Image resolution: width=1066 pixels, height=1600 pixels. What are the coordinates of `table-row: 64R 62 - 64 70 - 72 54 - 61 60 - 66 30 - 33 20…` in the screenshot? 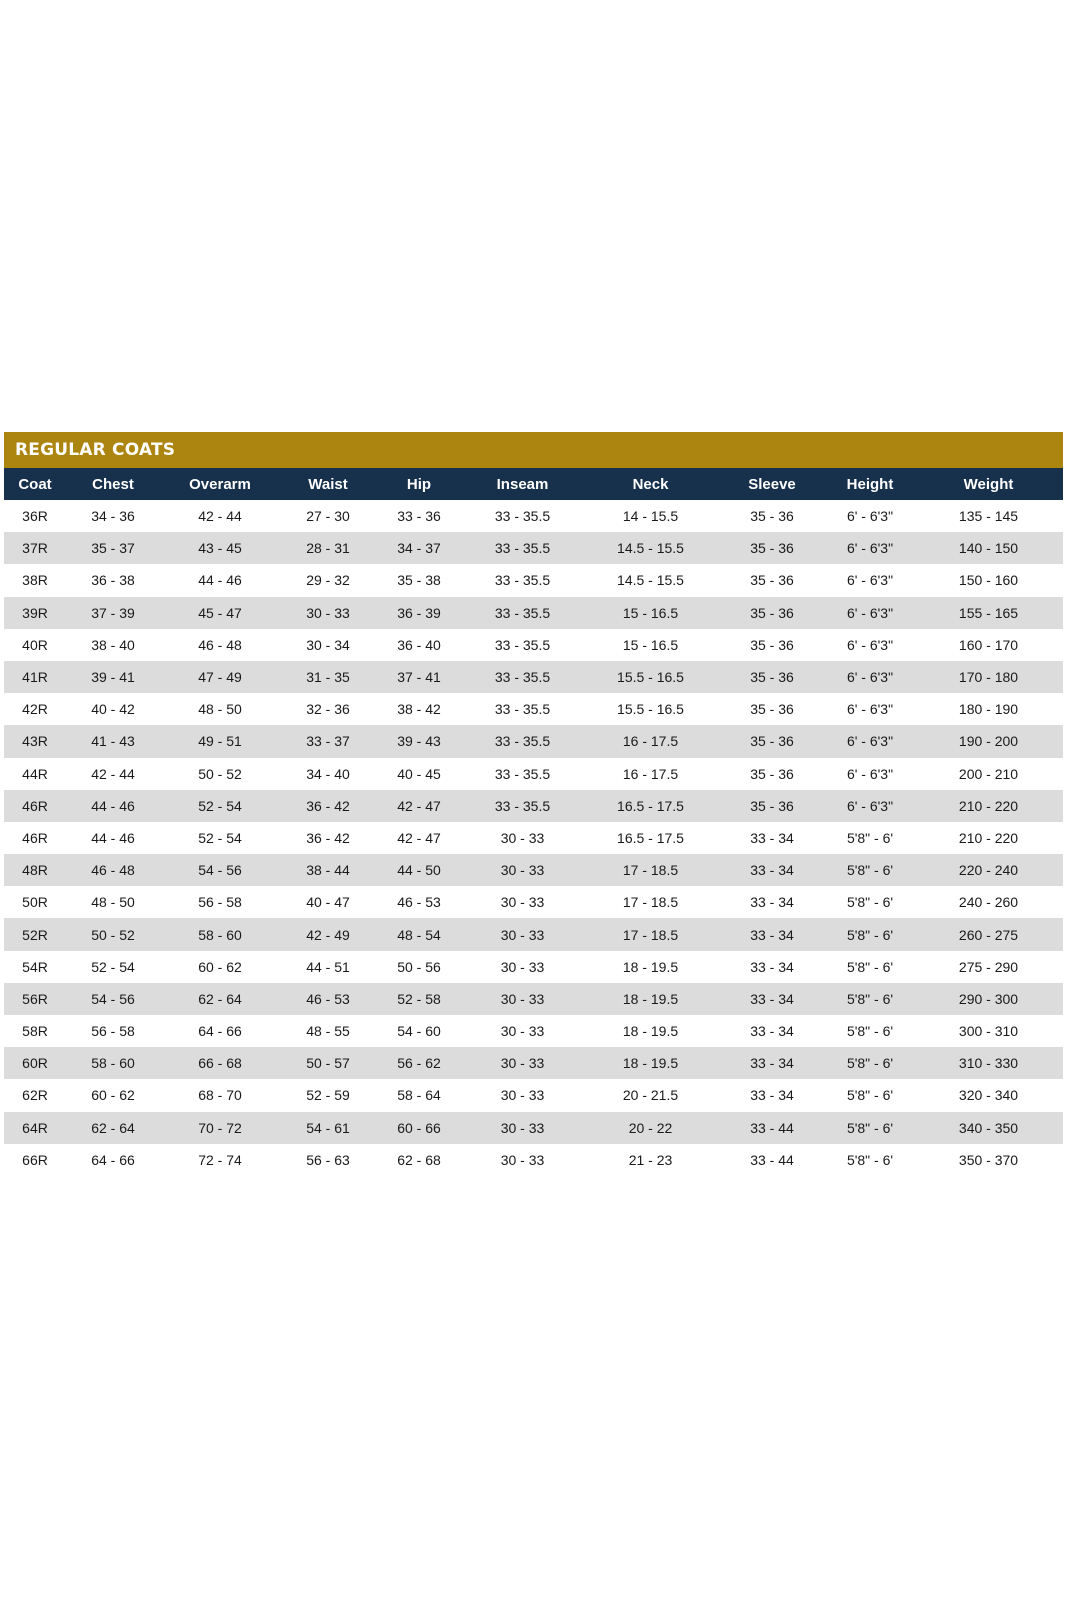 It's located at (533, 1127).